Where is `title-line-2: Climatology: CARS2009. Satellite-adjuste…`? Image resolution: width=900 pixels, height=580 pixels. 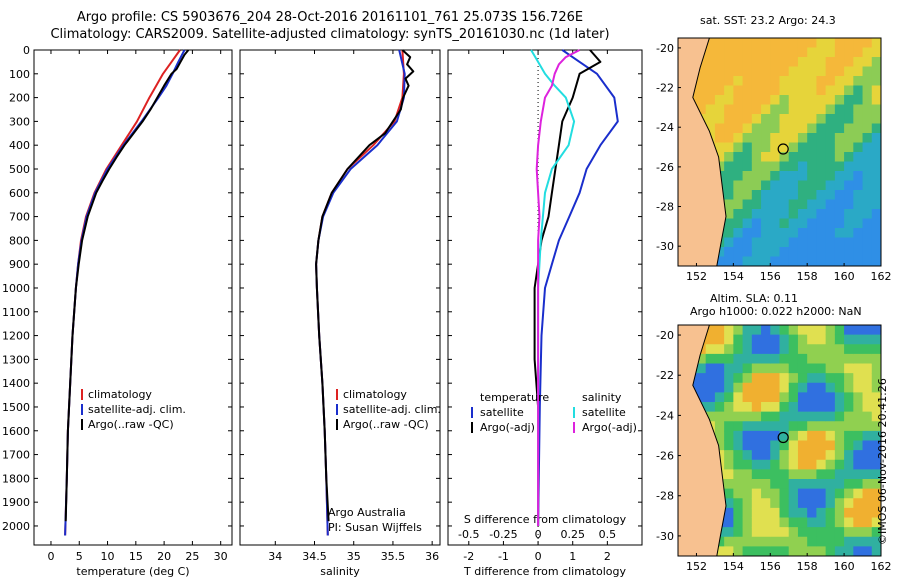
title-line-2: Climatology: CARS2009. Satellite-adjuste… is located at coordinates (330, 34).